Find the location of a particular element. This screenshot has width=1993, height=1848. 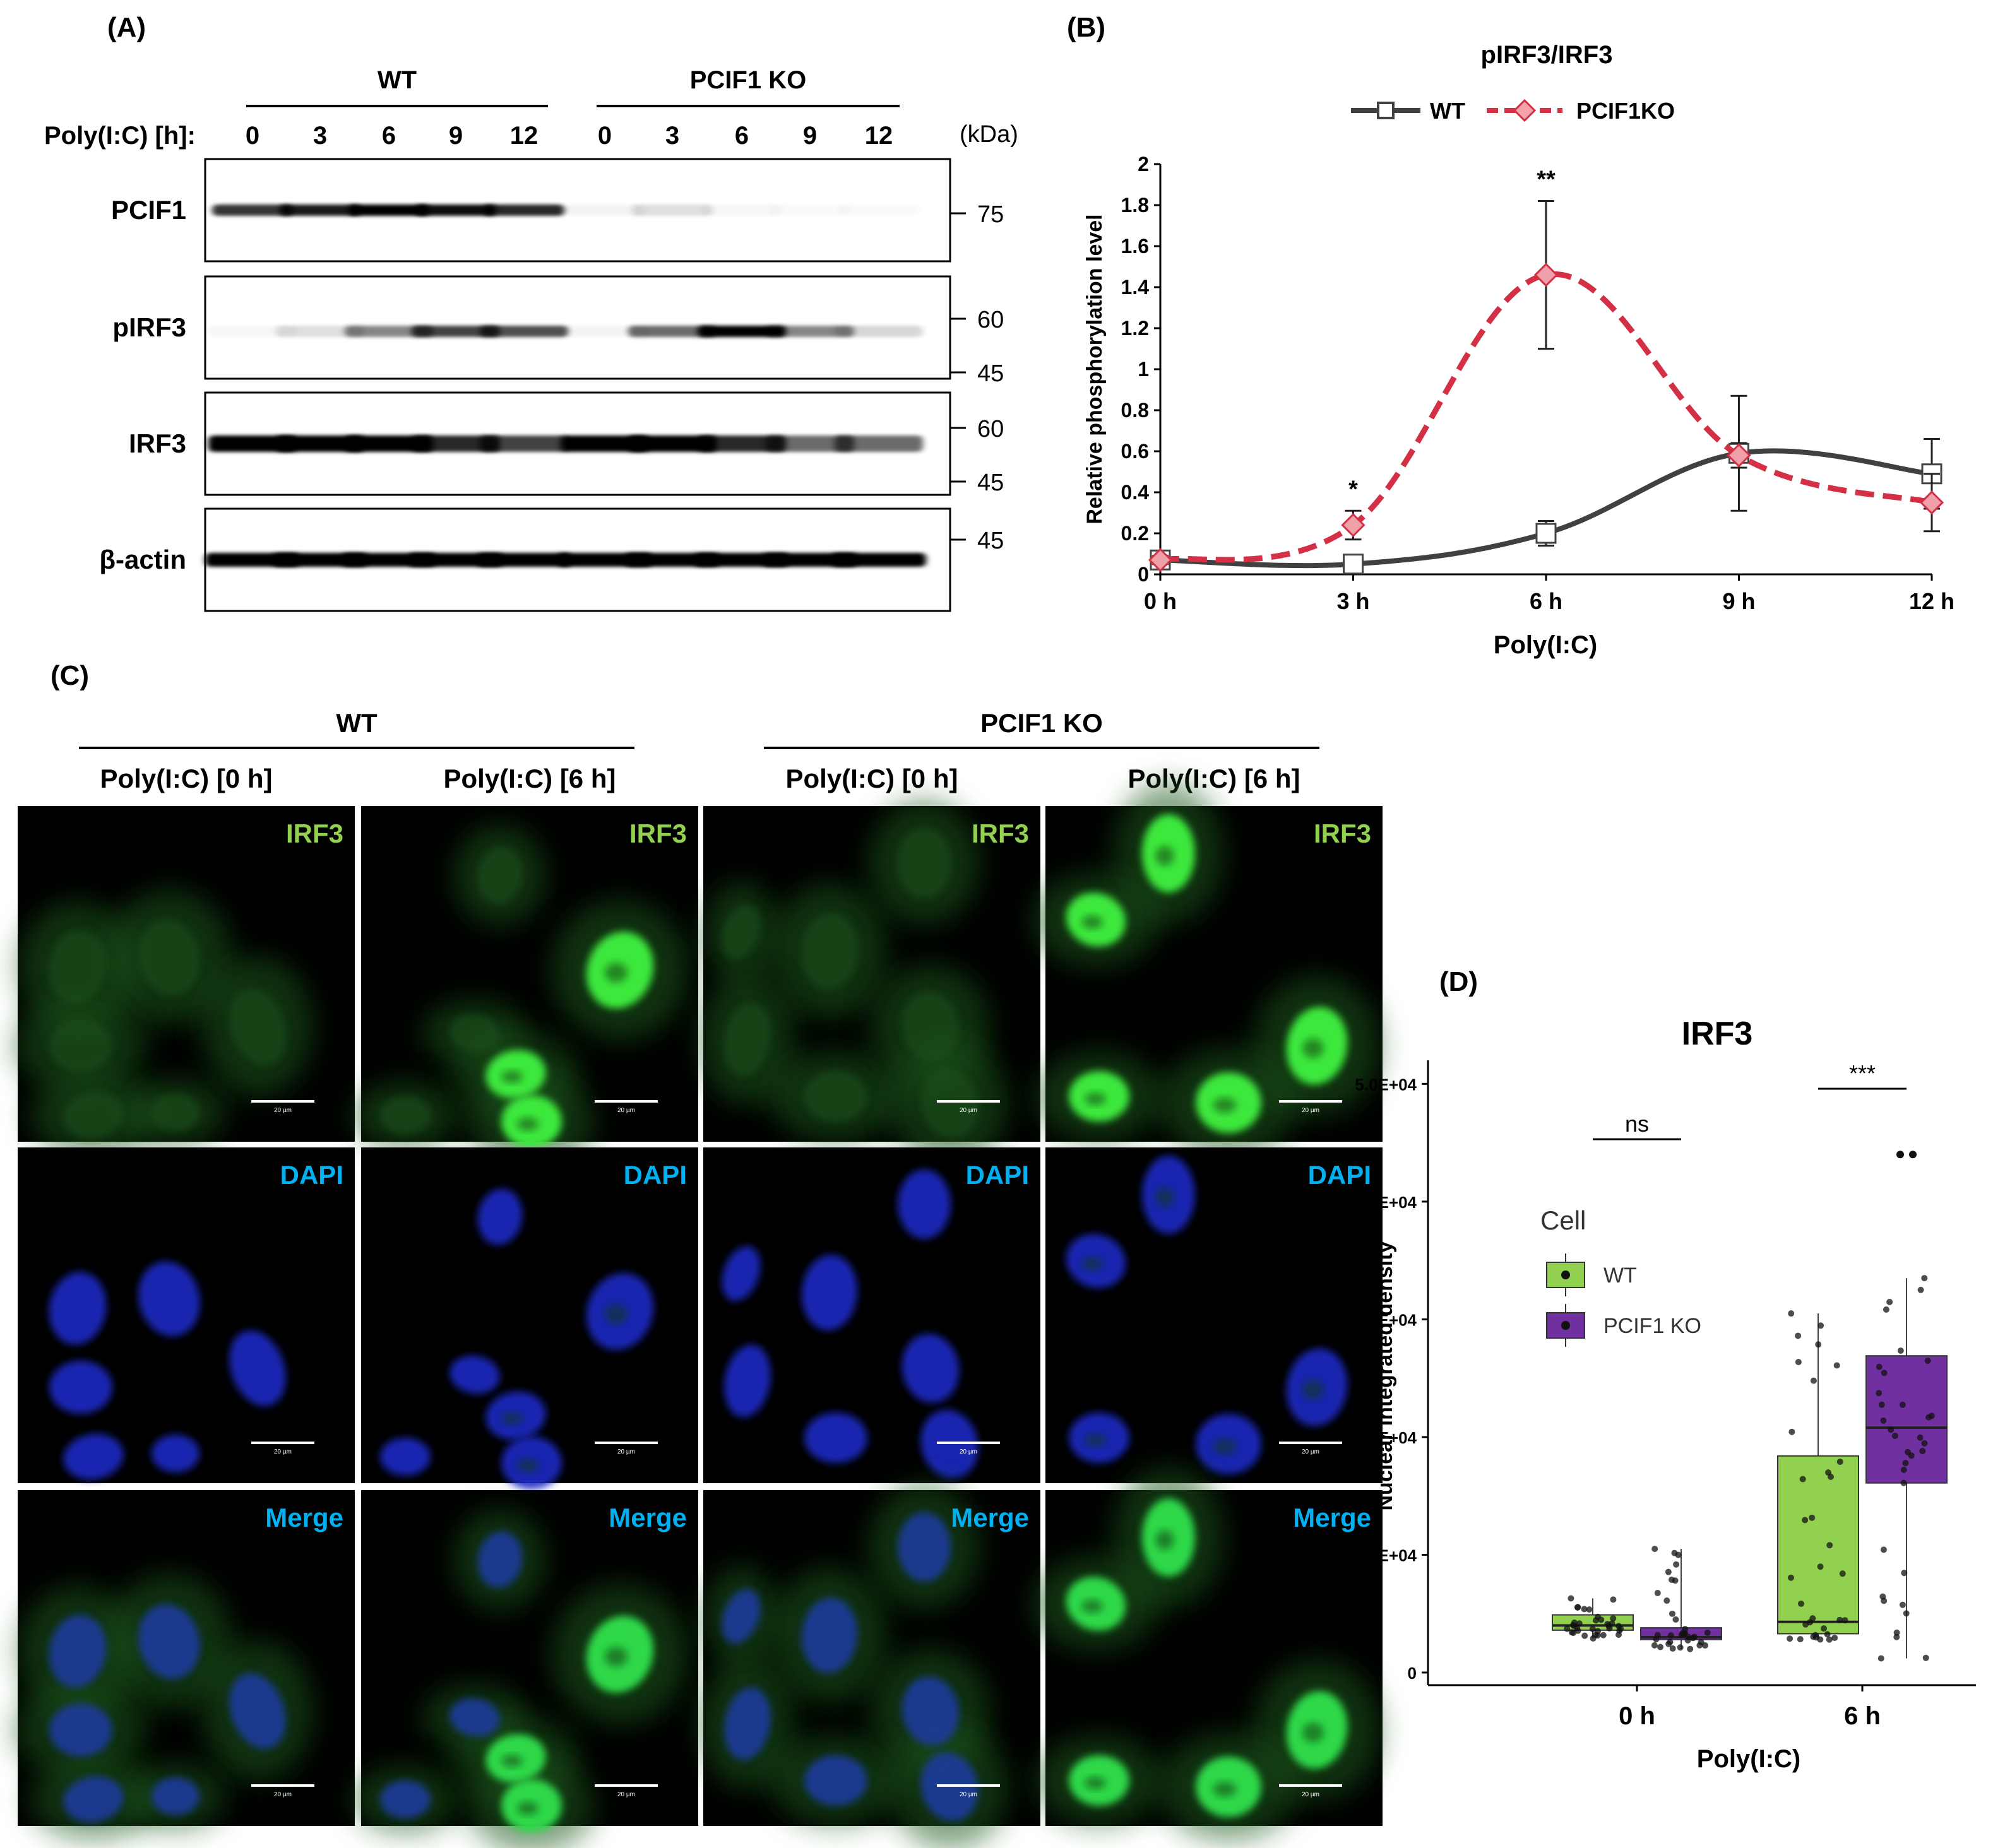

lane-label: 3 is located at coordinates (672, 136).